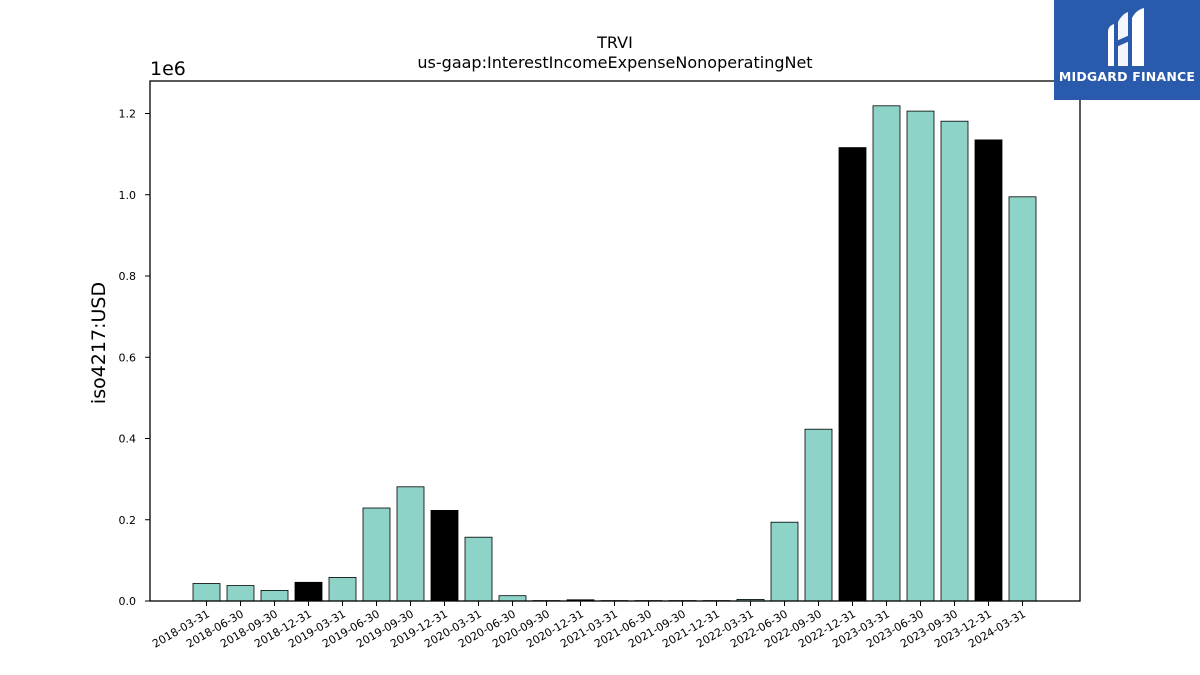 Image resolution: width=1200 pixels, height=675 pixels. What do you see at coordinates (128, 357) in the screenshot?
I see `y-tick-label: 0.6` at bounding box center [128, 357].